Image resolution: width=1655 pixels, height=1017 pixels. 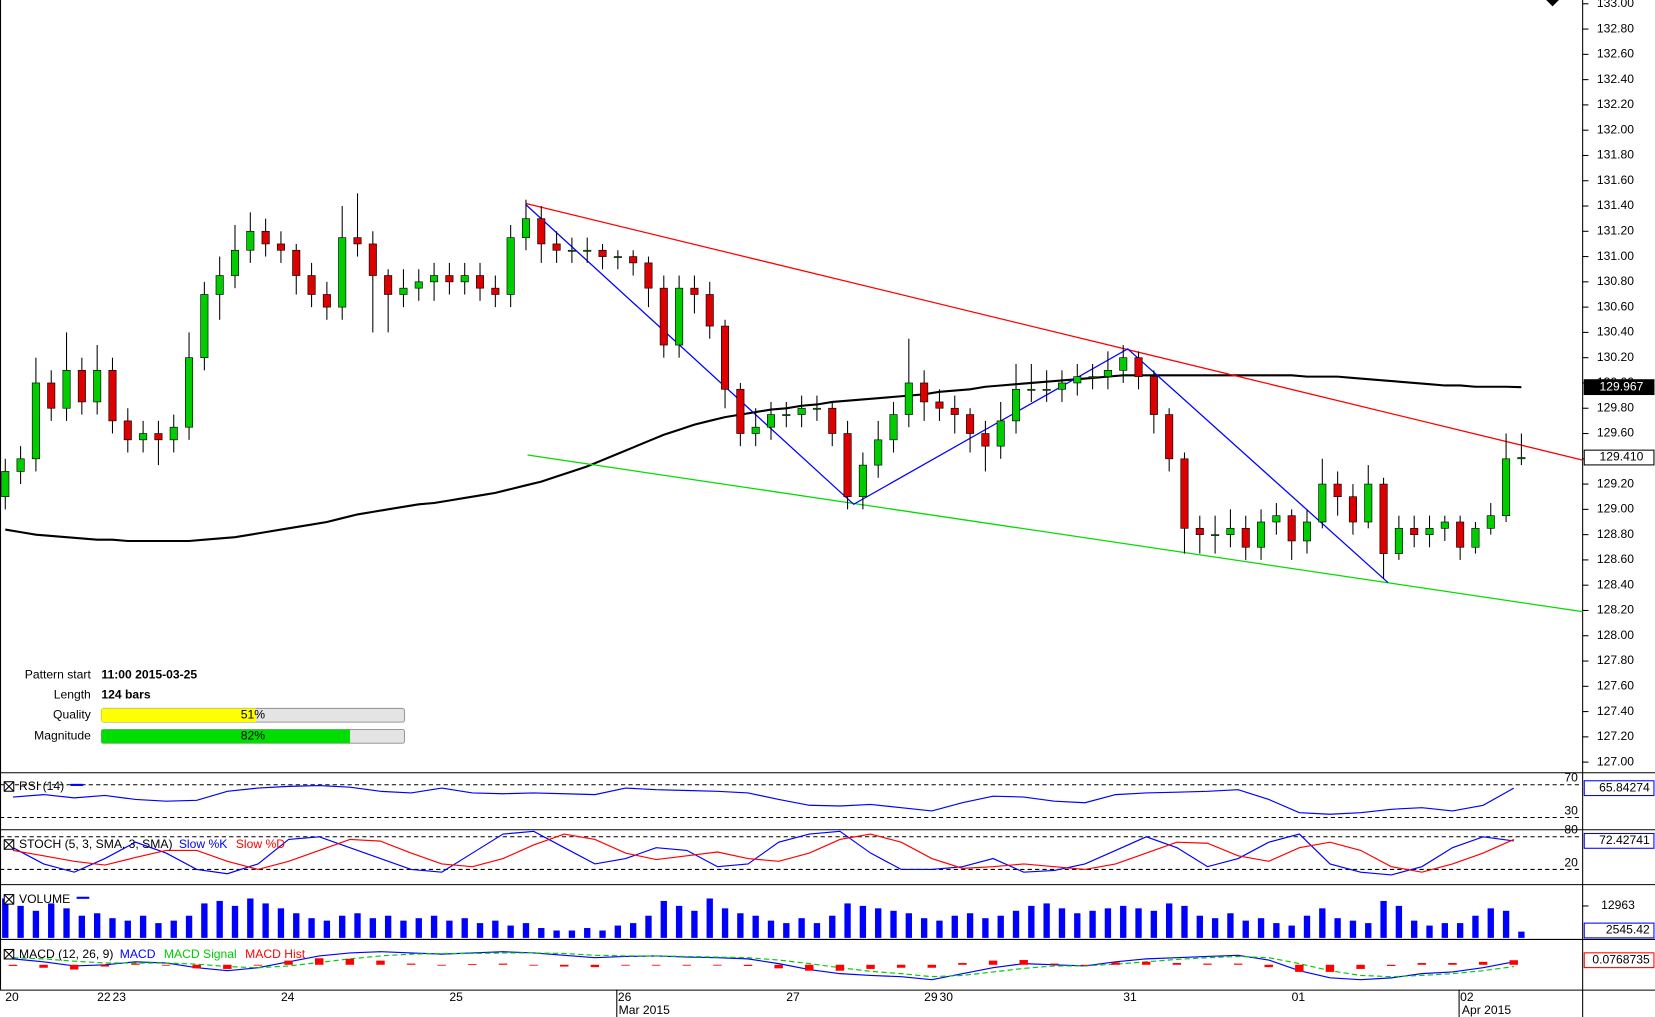 I want to click on x-tick-label: 24, so click(x=288, y=997).